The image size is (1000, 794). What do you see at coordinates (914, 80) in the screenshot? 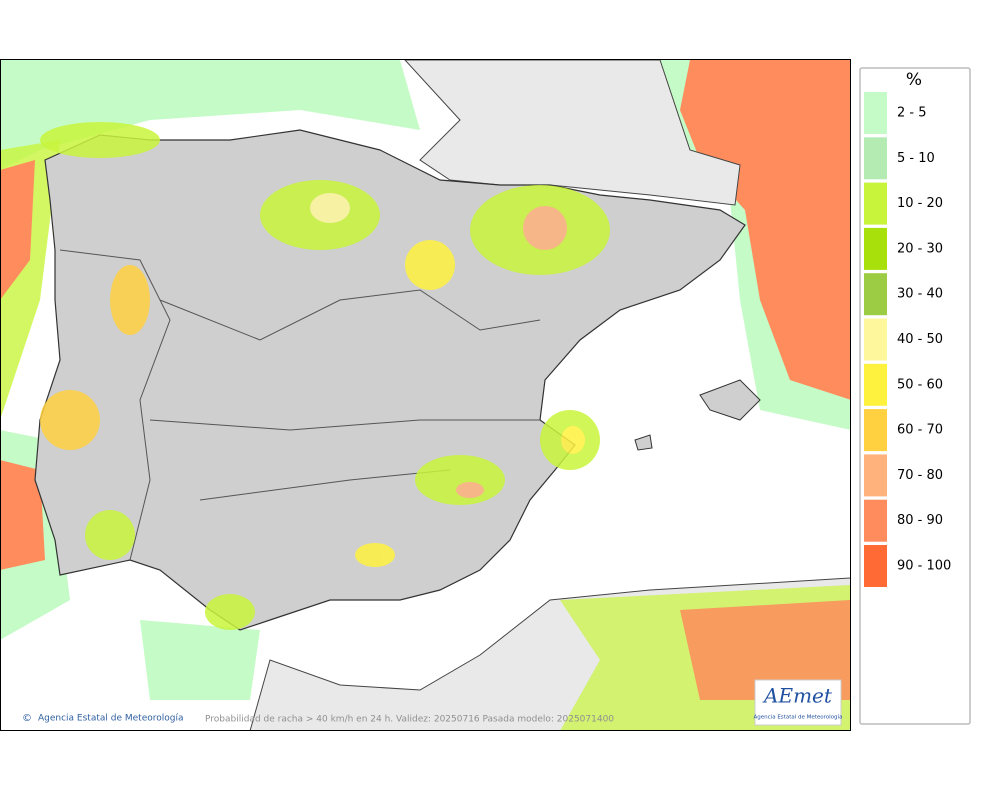
I see `legend-title: %` at bounding box center [914, 80].